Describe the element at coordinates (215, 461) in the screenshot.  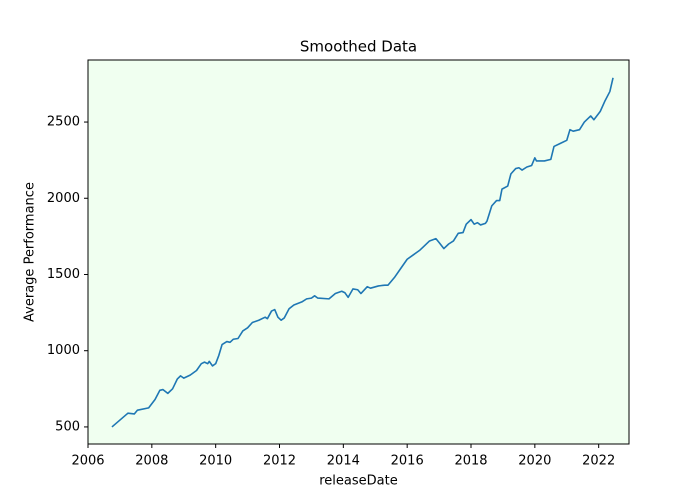
I see `x-tick-label: 2010` at that location.